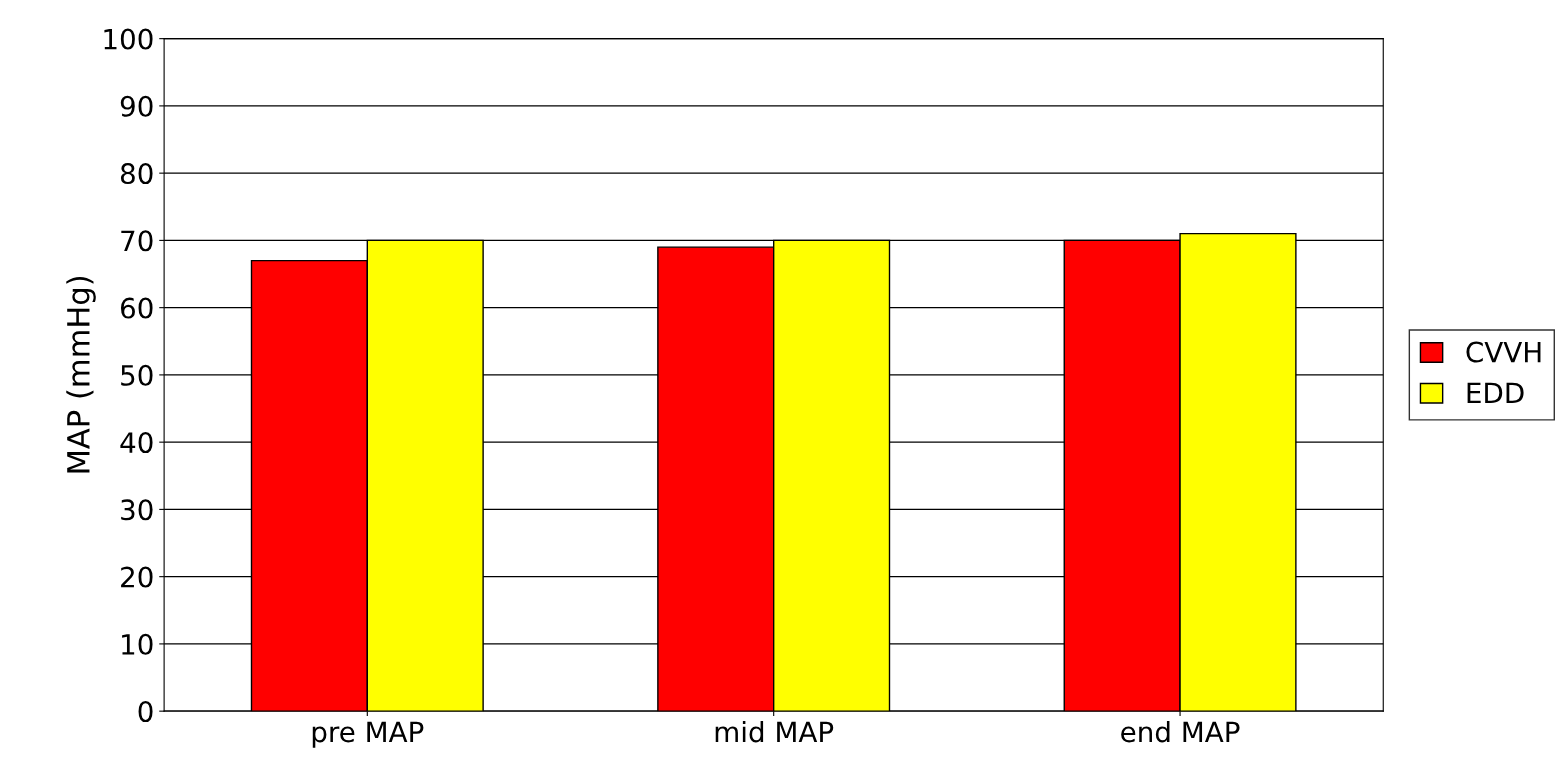 This screenshot has height=773, width=1563. What do you see at coordinates (128, 39) in the screenshot?
I see `y-tick-label: 100` at bounding box center [128, 39].